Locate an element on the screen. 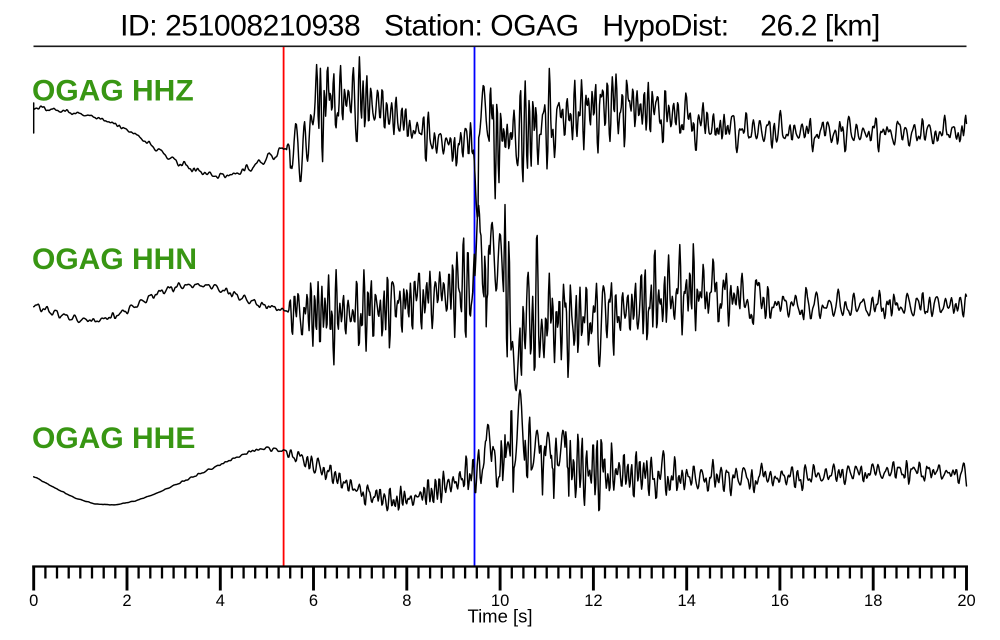 The height and width of the screenshot is (640, 1000). svg-text: 6 is located at coordinates (313, 601).